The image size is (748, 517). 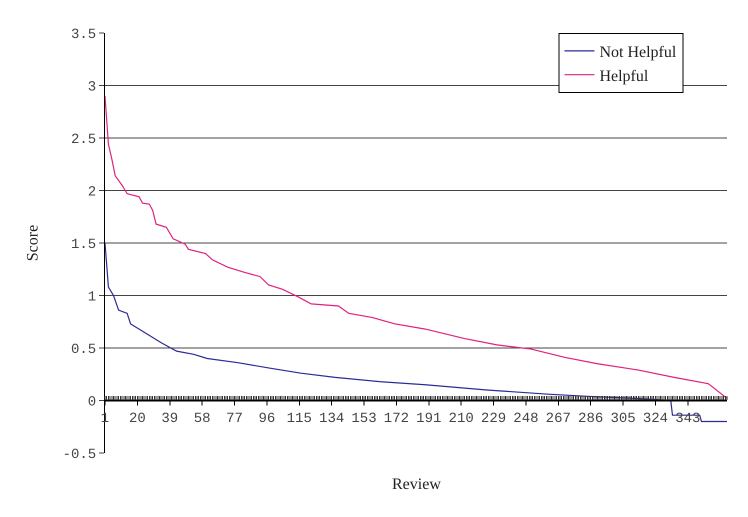 I want to click on x-tick-label: 210, so click(x=461, y=419).